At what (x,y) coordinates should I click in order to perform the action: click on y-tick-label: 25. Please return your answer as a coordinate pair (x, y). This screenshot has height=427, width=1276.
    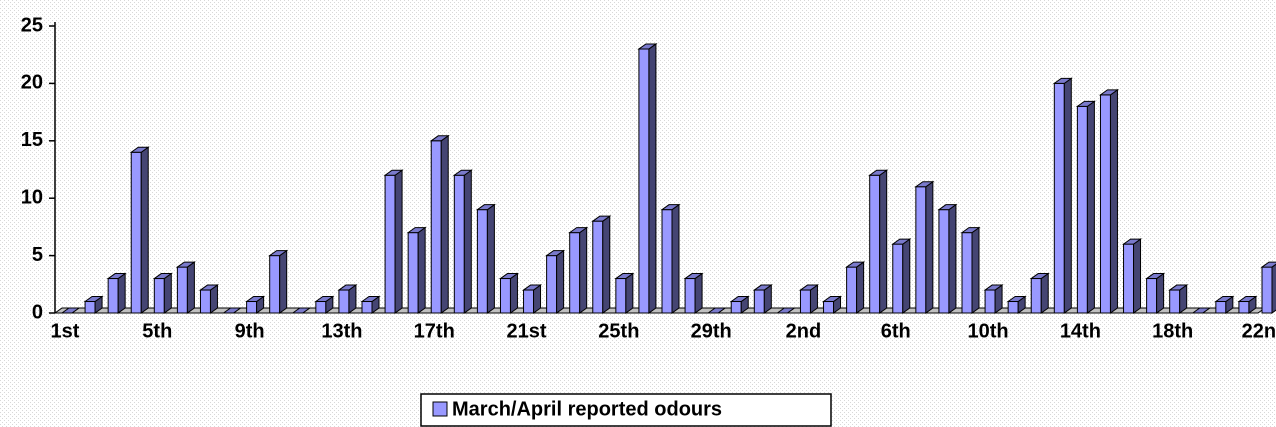
    Looking at the image, I should click on (32, 25).